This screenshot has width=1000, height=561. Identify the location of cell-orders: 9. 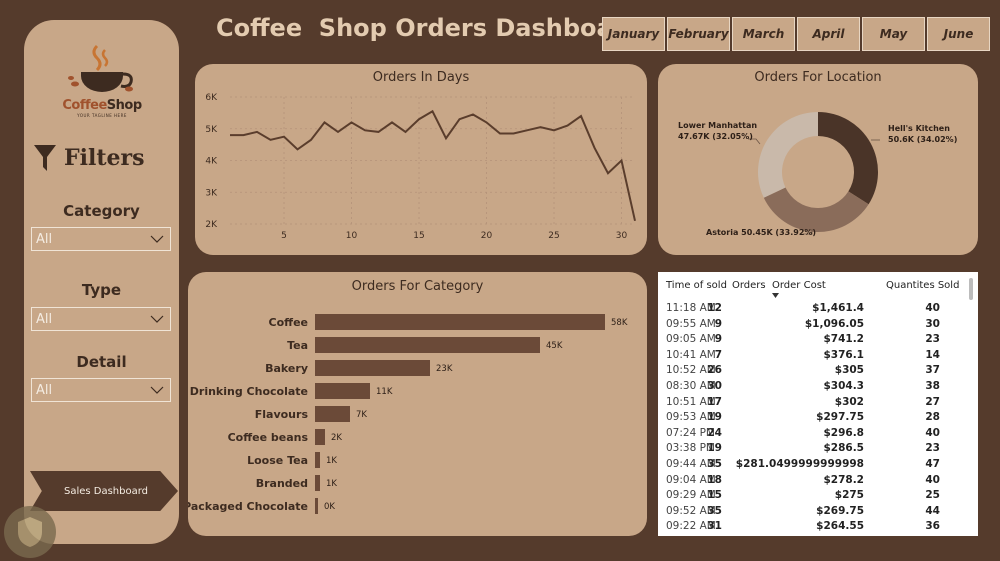
(718, 323).